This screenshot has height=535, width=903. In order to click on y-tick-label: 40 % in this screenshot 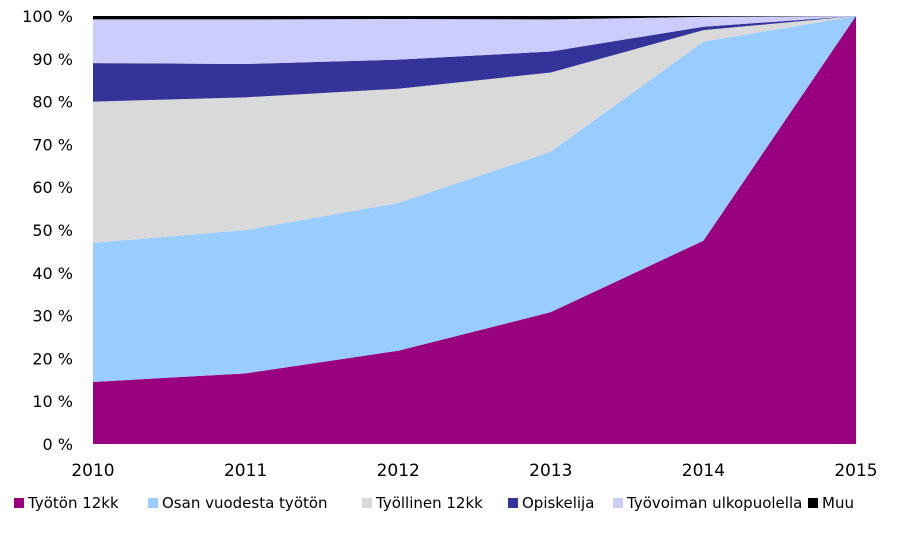, I will do `click(52, 273)`.